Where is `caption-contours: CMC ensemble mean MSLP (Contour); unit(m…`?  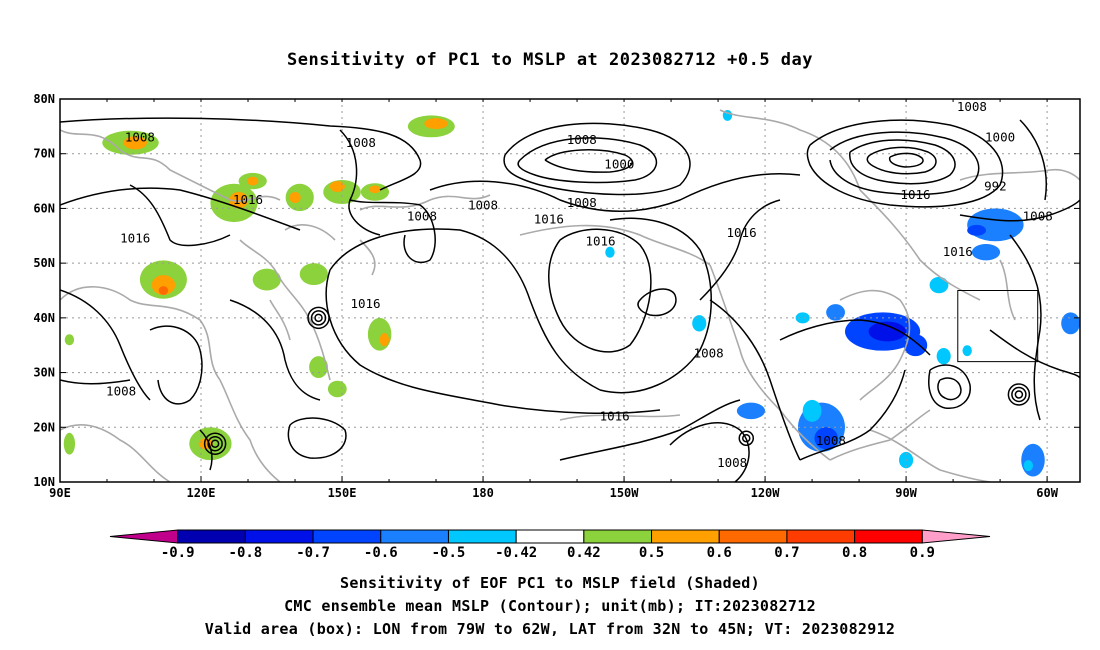 caption-contours: CMC ensemble mean MSLP (Contour); unit(m… is located at coordinates (550, 606).